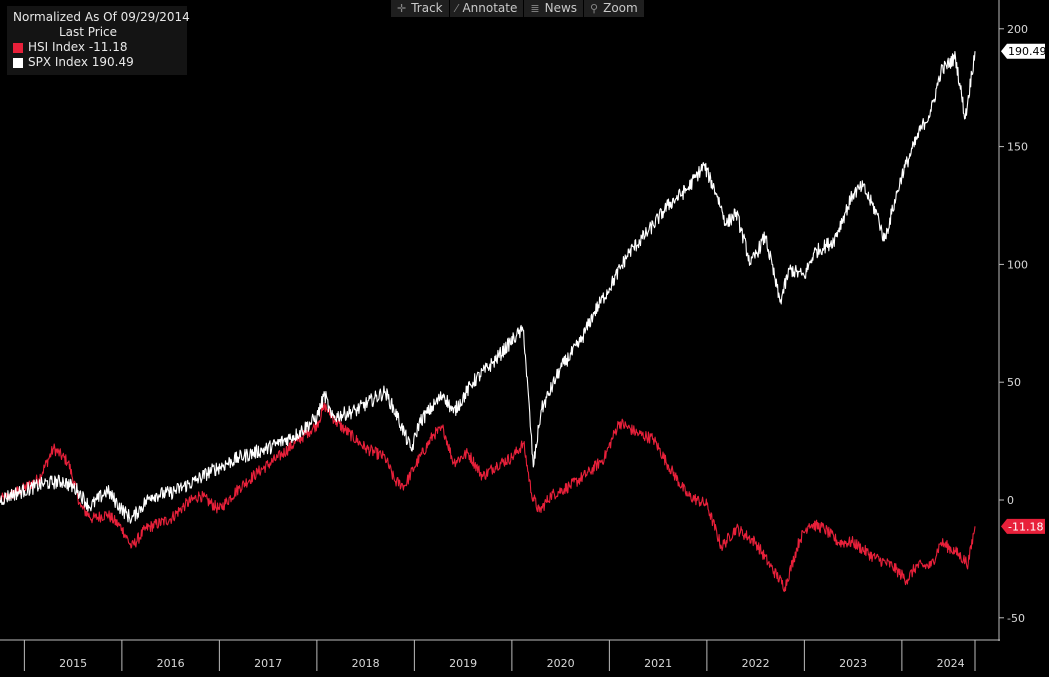 This screenshot has height=677, width=1049. Describe the element at coordinates (463, 663) in the screenshot. I see `x-tick-label: 2019` at that location.